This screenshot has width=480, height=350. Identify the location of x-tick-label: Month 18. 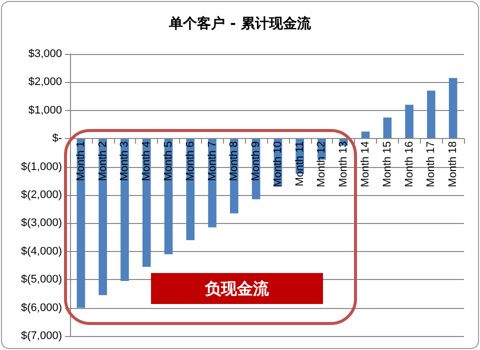
(453, 164).